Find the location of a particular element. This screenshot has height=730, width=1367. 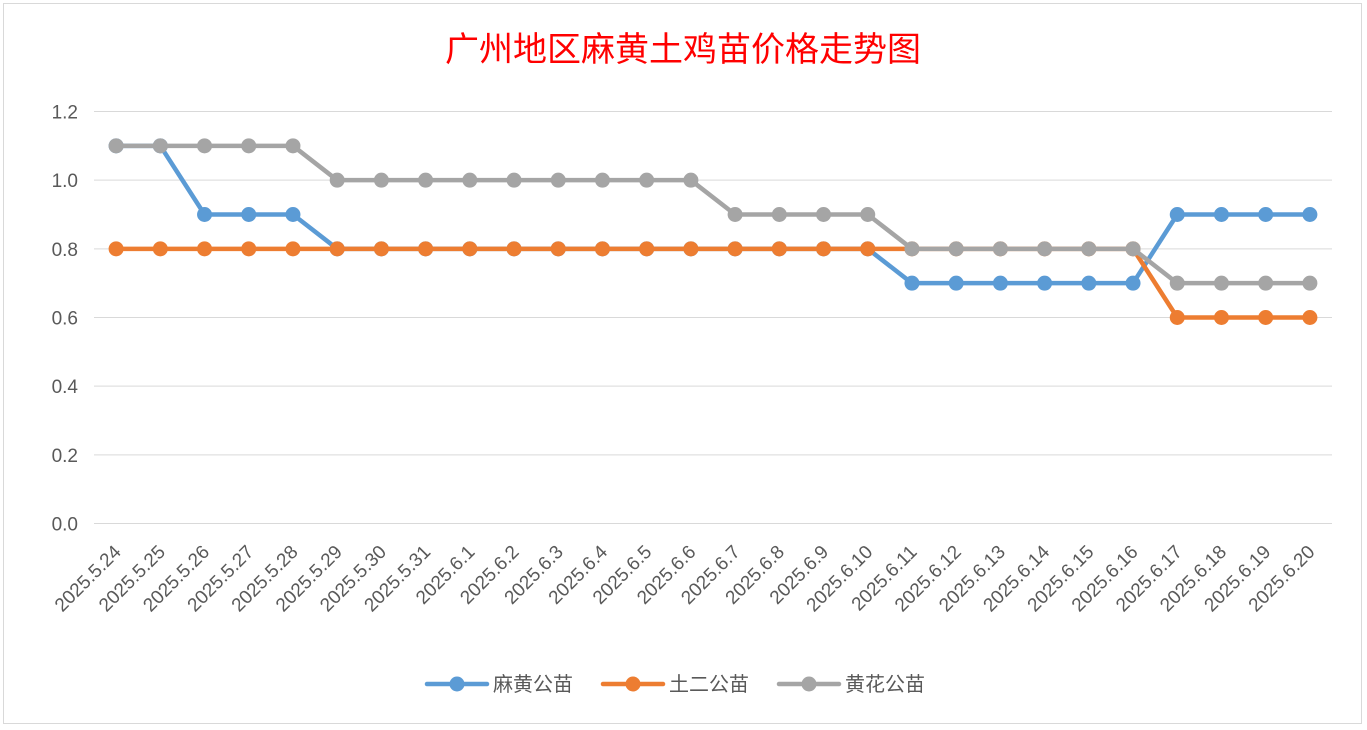

legend-item: 土二公苗 is located at coordinates (674, 684).